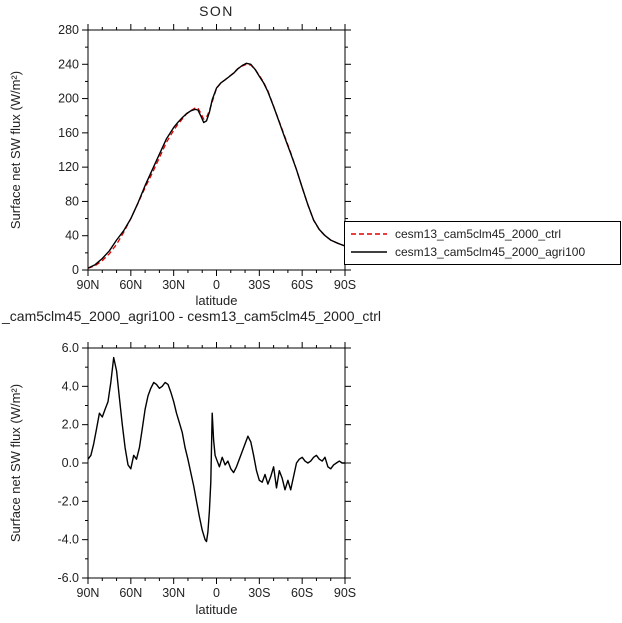 The image size is (622, 623). Describe the element at coordinates (68, 540) in the screenshot. I see `y-tick-label: -4.0` at that location.